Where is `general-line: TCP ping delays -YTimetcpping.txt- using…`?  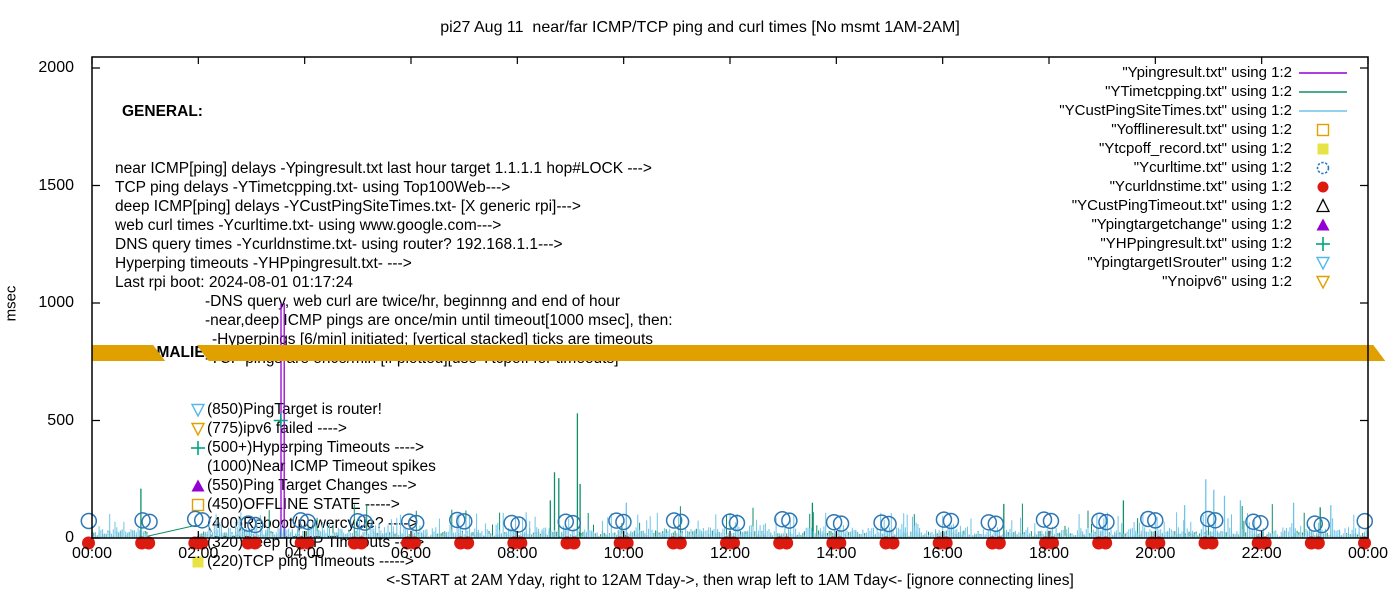
general-line: TCP ping delays -YTimetcpping.txt- using… is located at coordinates (313, 187).